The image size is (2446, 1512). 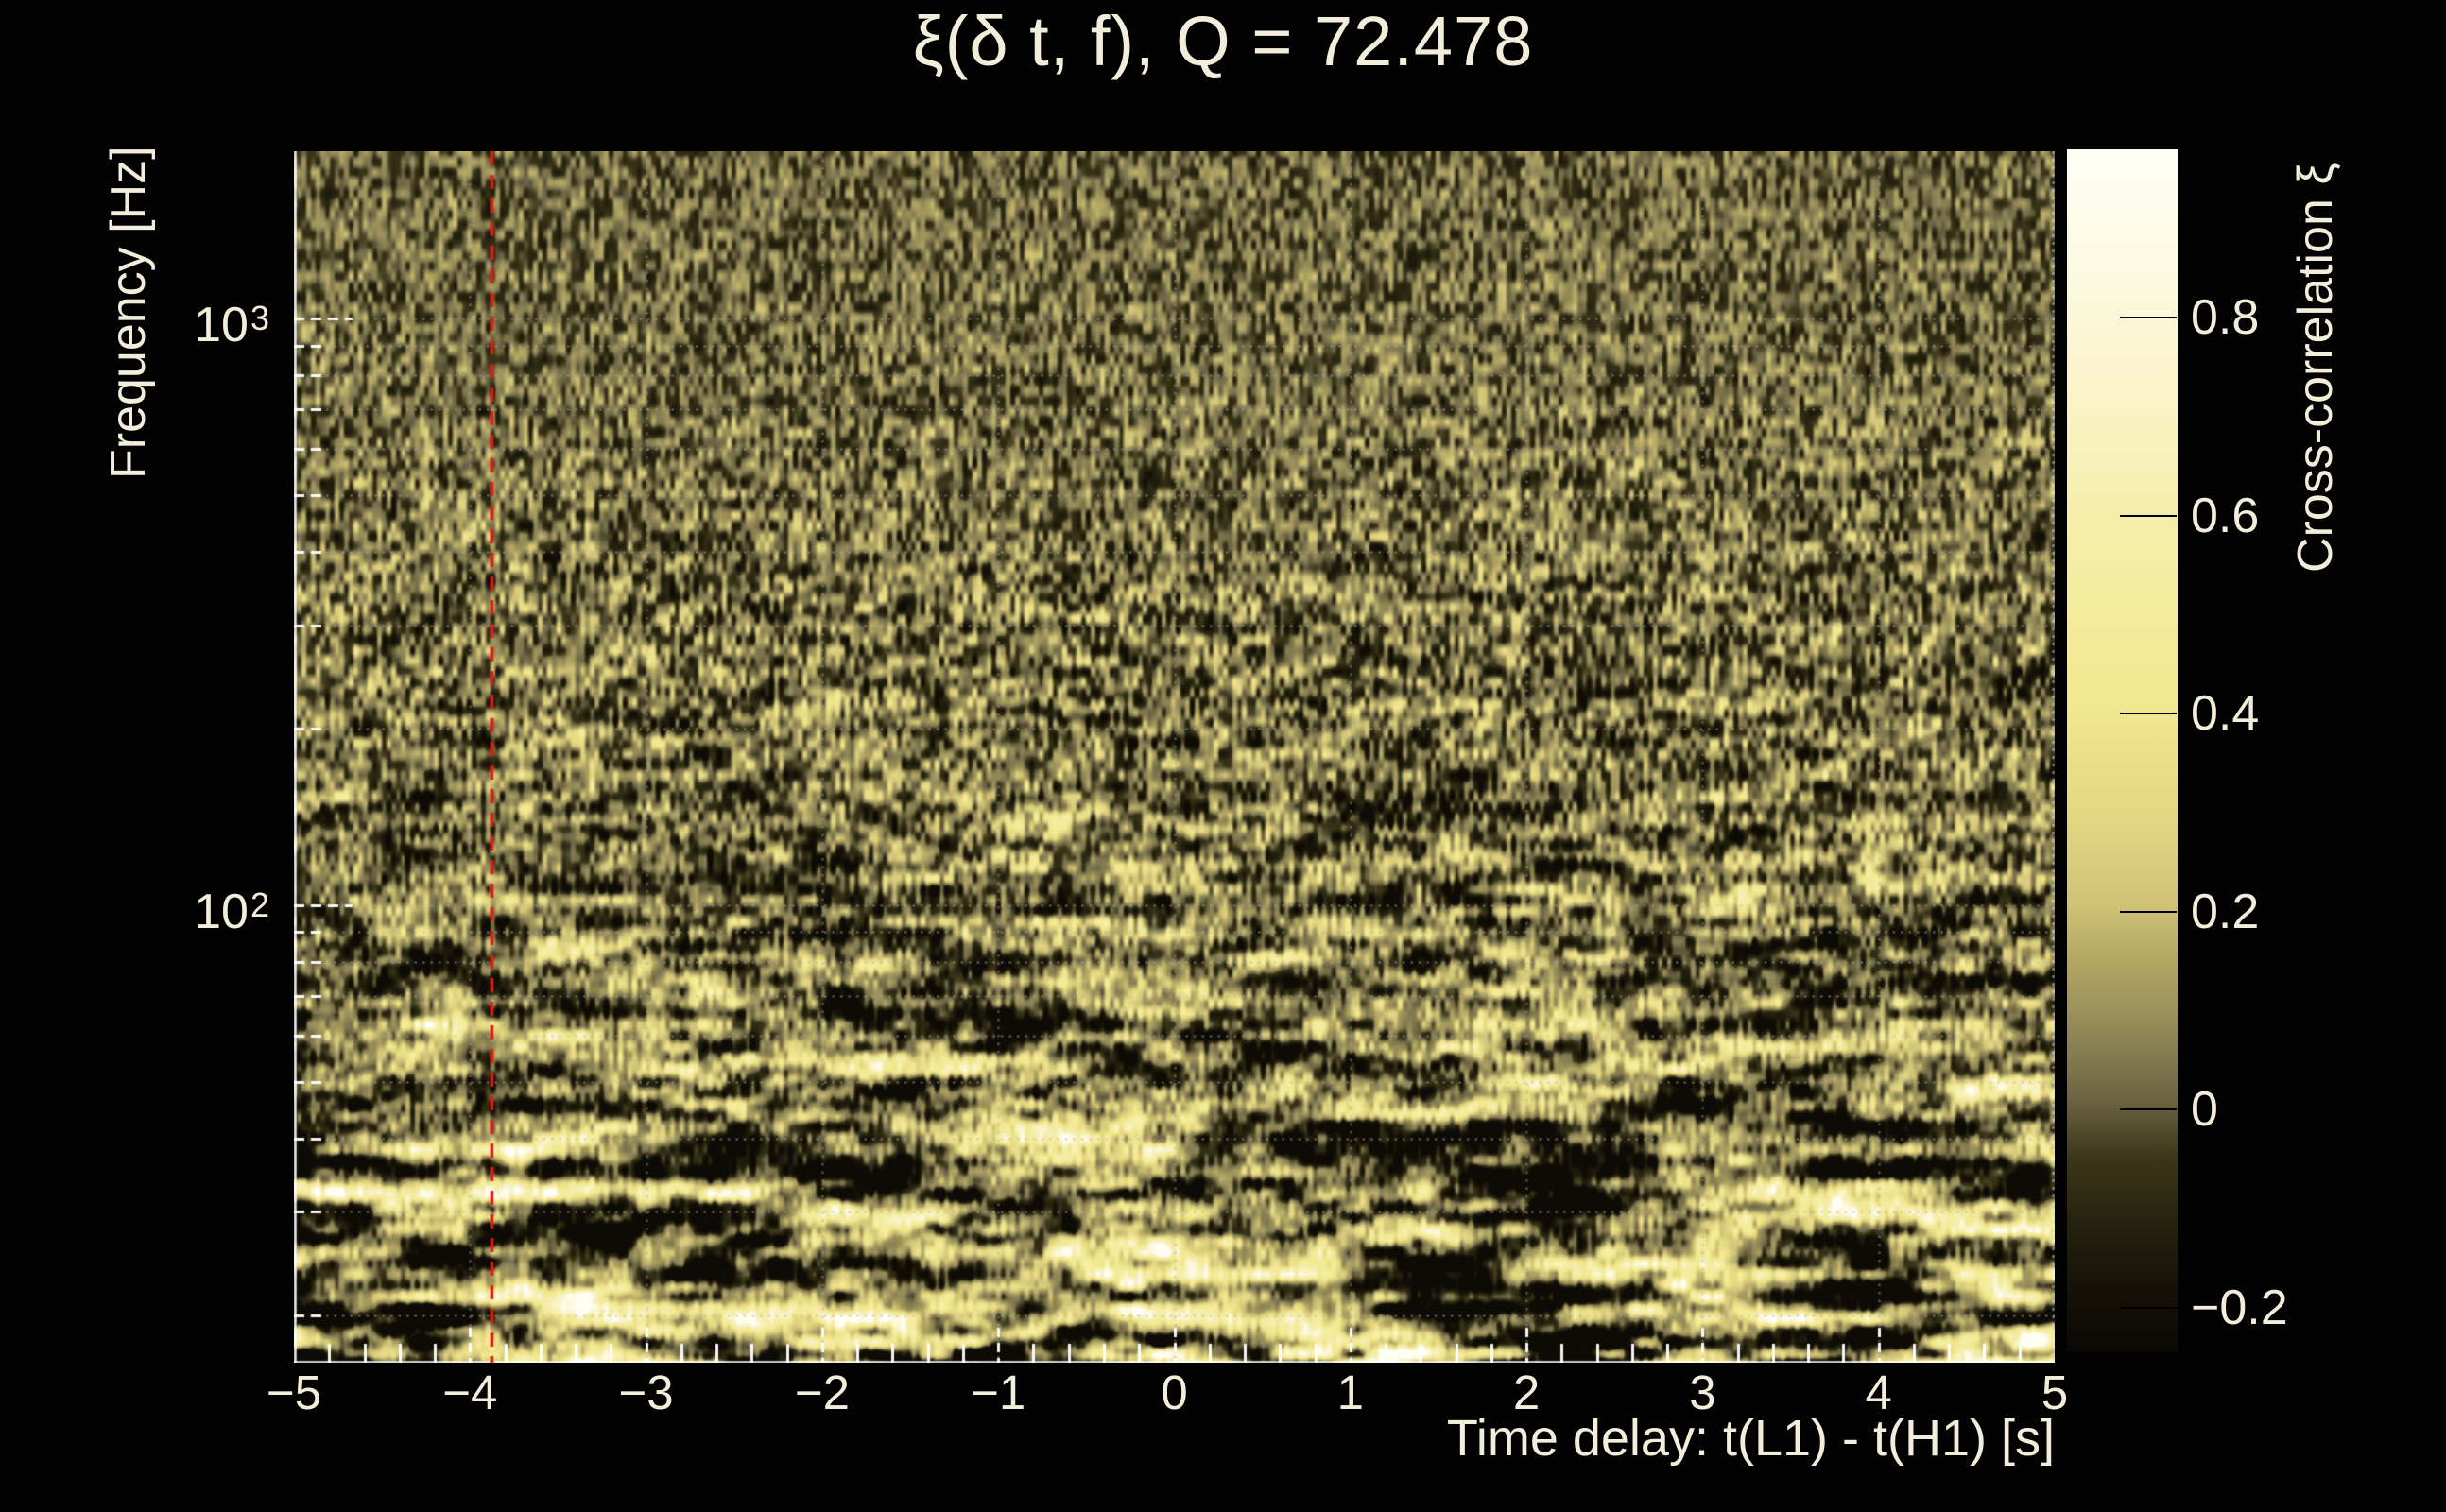 What do you see at coordinates (2316, 368) in the screenshot?
I see `colorbar-label: Cross-correlation ξ` at bounding box center [2316, 368].